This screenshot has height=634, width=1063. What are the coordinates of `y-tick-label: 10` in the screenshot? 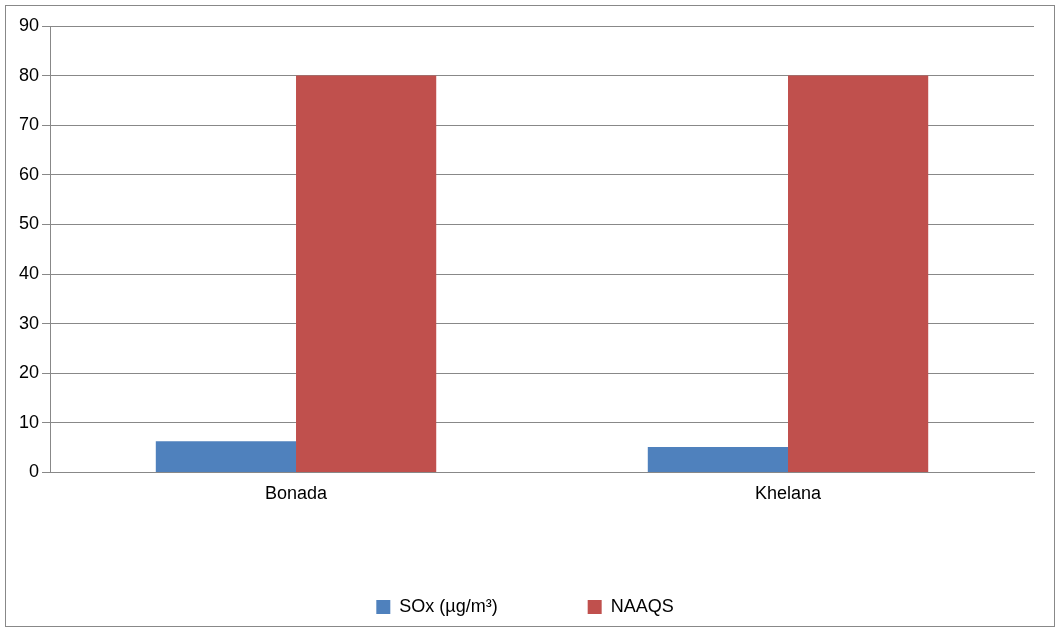 It's located at (29, 421).